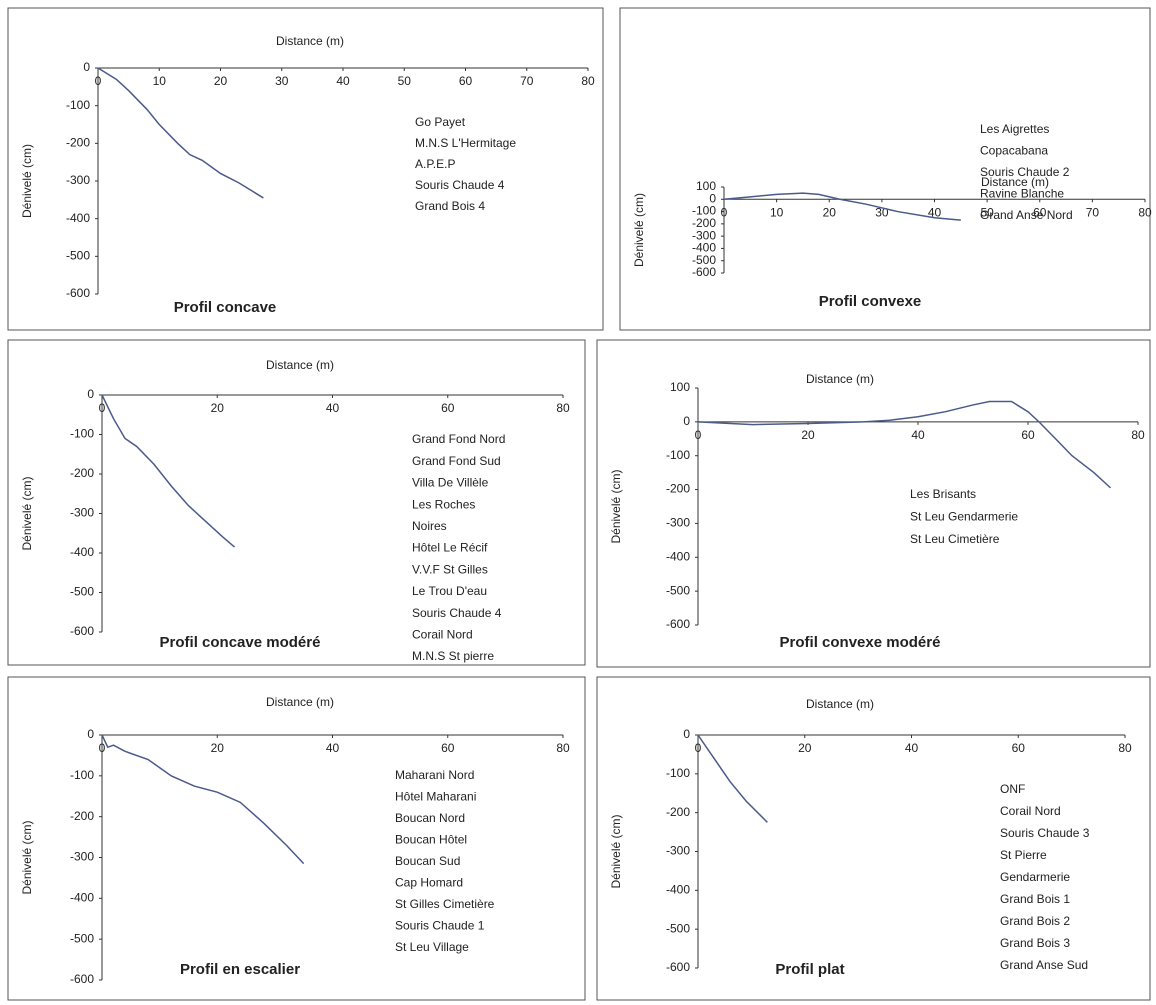  I want to click on site-name: Ravine Blanche, so click(1022, 194).